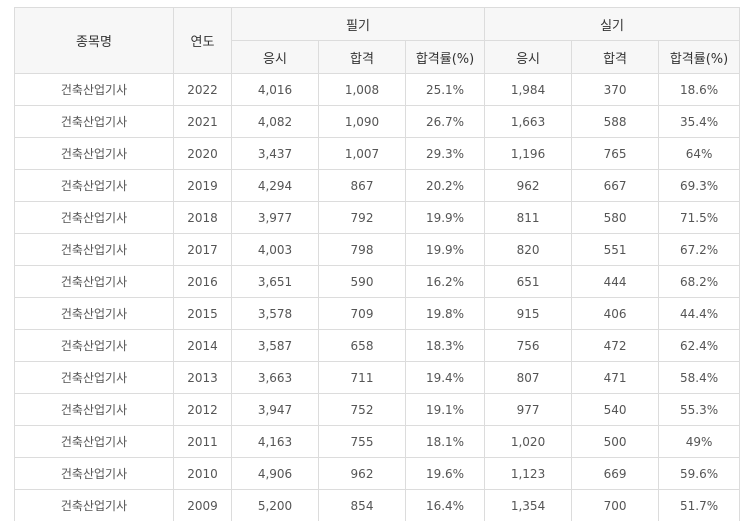 The image size is (743, 521). Describe the element at coordinates (202, 409) in the screenshot. I see `cell-year: 2012` at that location.